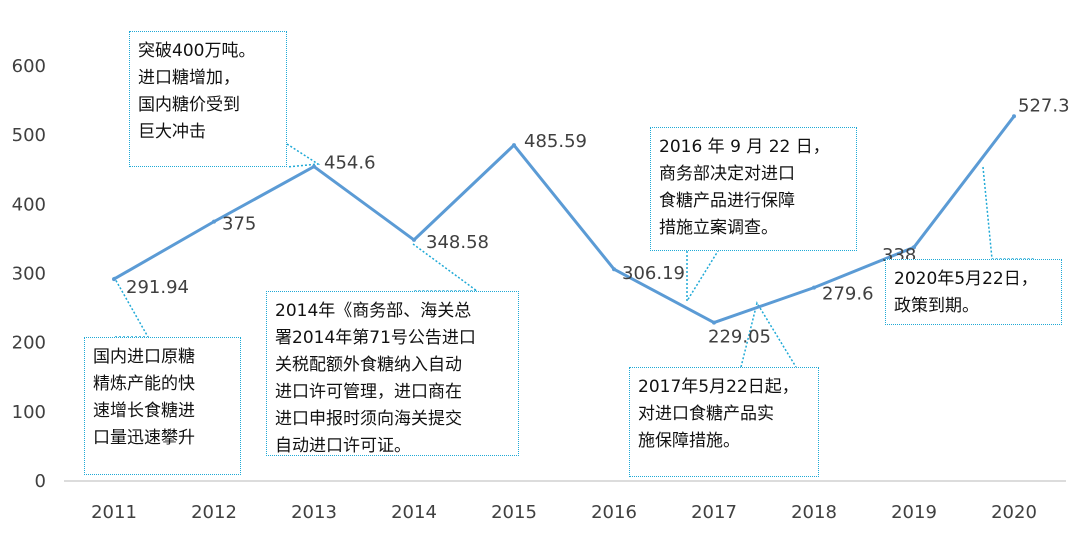  I want to click on data-label: 306.19, so click(653, 273).